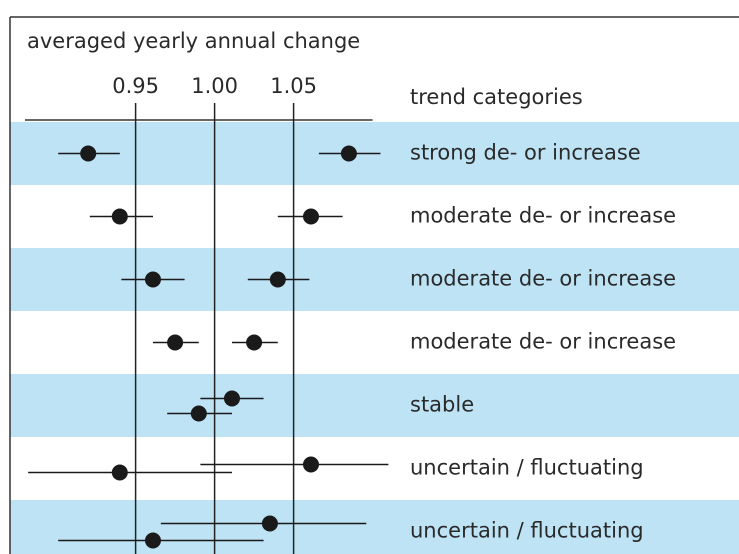 This screenshot has width=739, height=554. Describe the element at coordinates (293, 86) in the screenshot. I see `x-tick-label: 1.05` at that location.